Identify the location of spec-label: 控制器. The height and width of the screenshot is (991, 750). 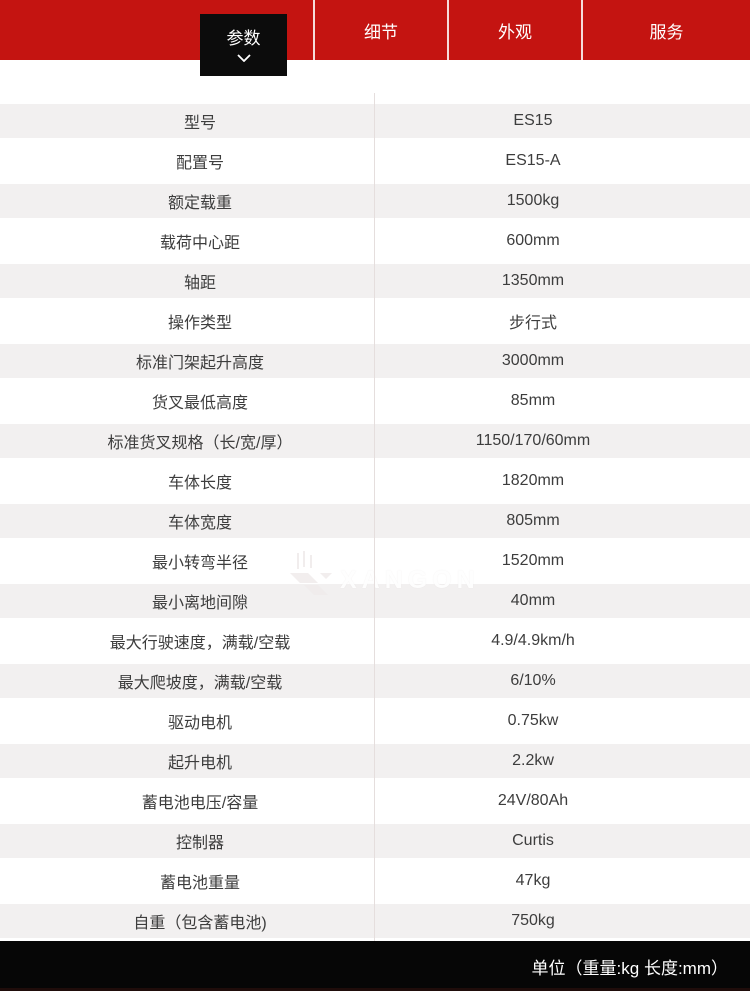
(199, 843).